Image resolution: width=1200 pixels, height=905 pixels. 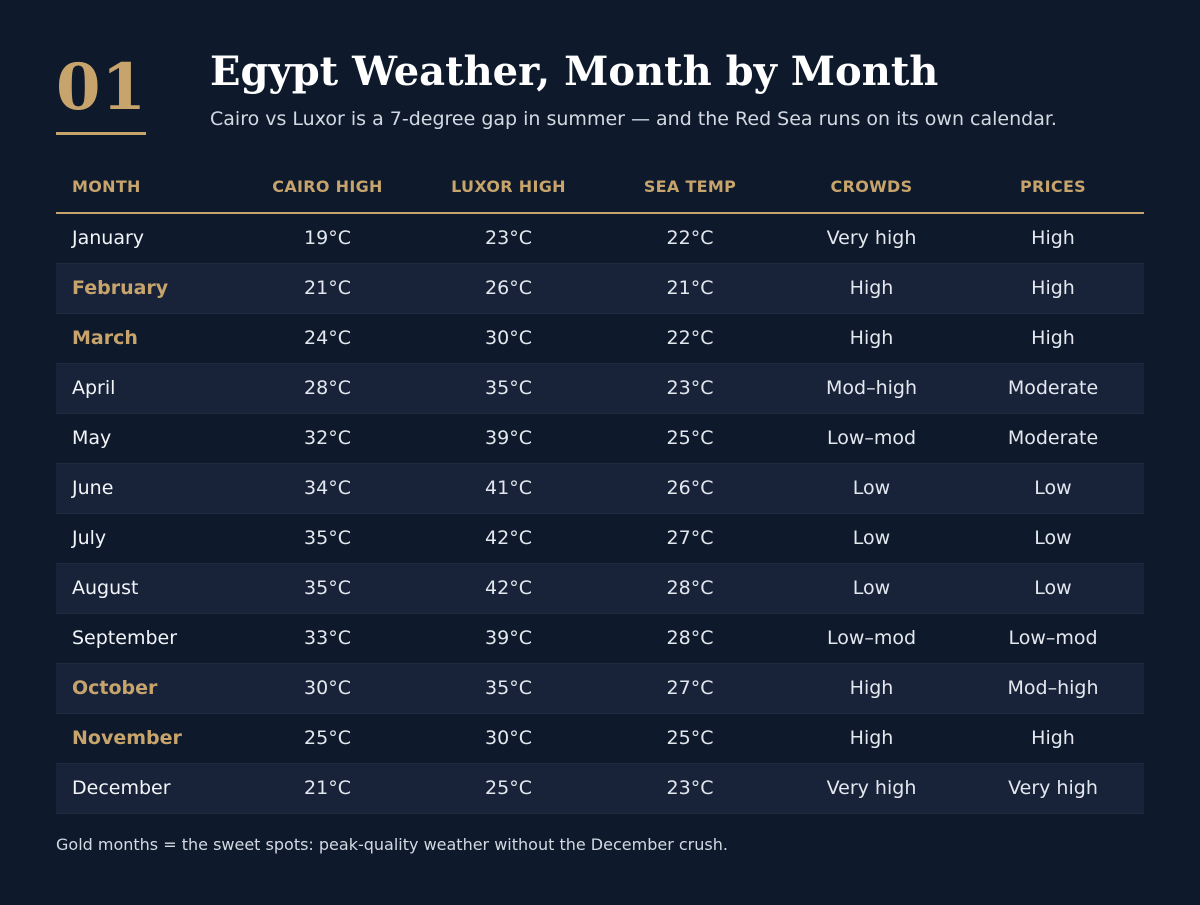 I want to click on section-number-underline, so click(x=101, y=133).